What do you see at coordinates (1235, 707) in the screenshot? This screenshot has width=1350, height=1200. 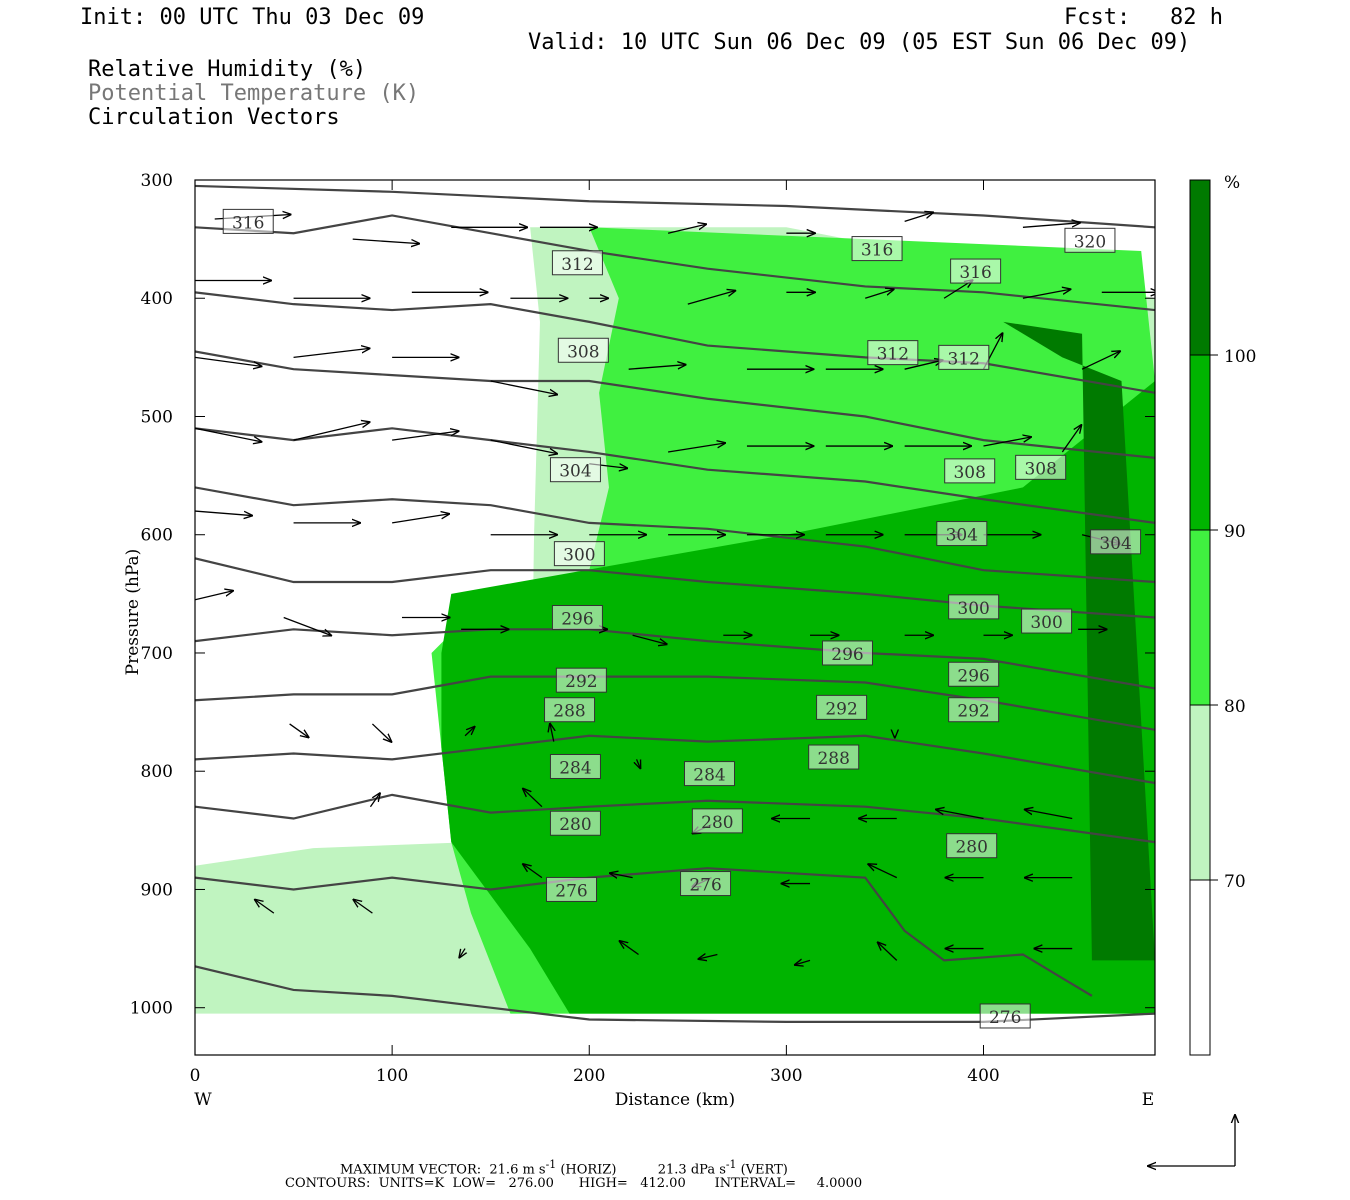 I see `colorbar-label: 80` at bounding box center [1235, 707].